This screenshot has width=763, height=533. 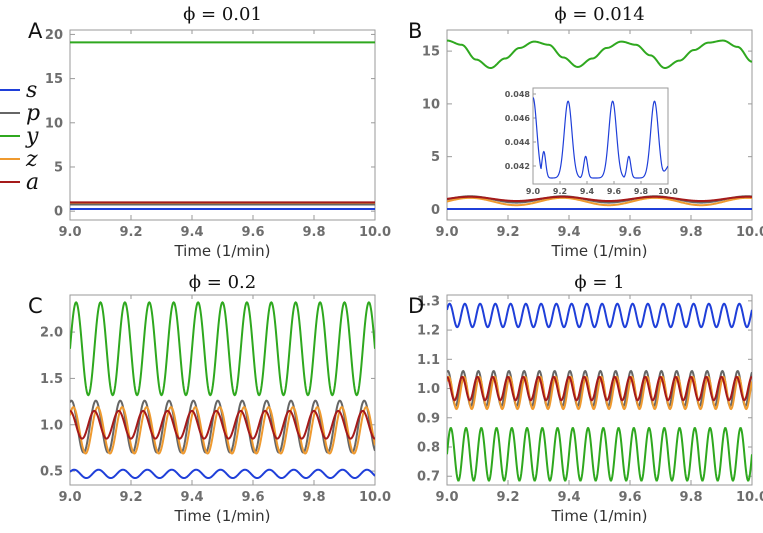 I want to click on panel-letter: B, so click(x=415, y=31).